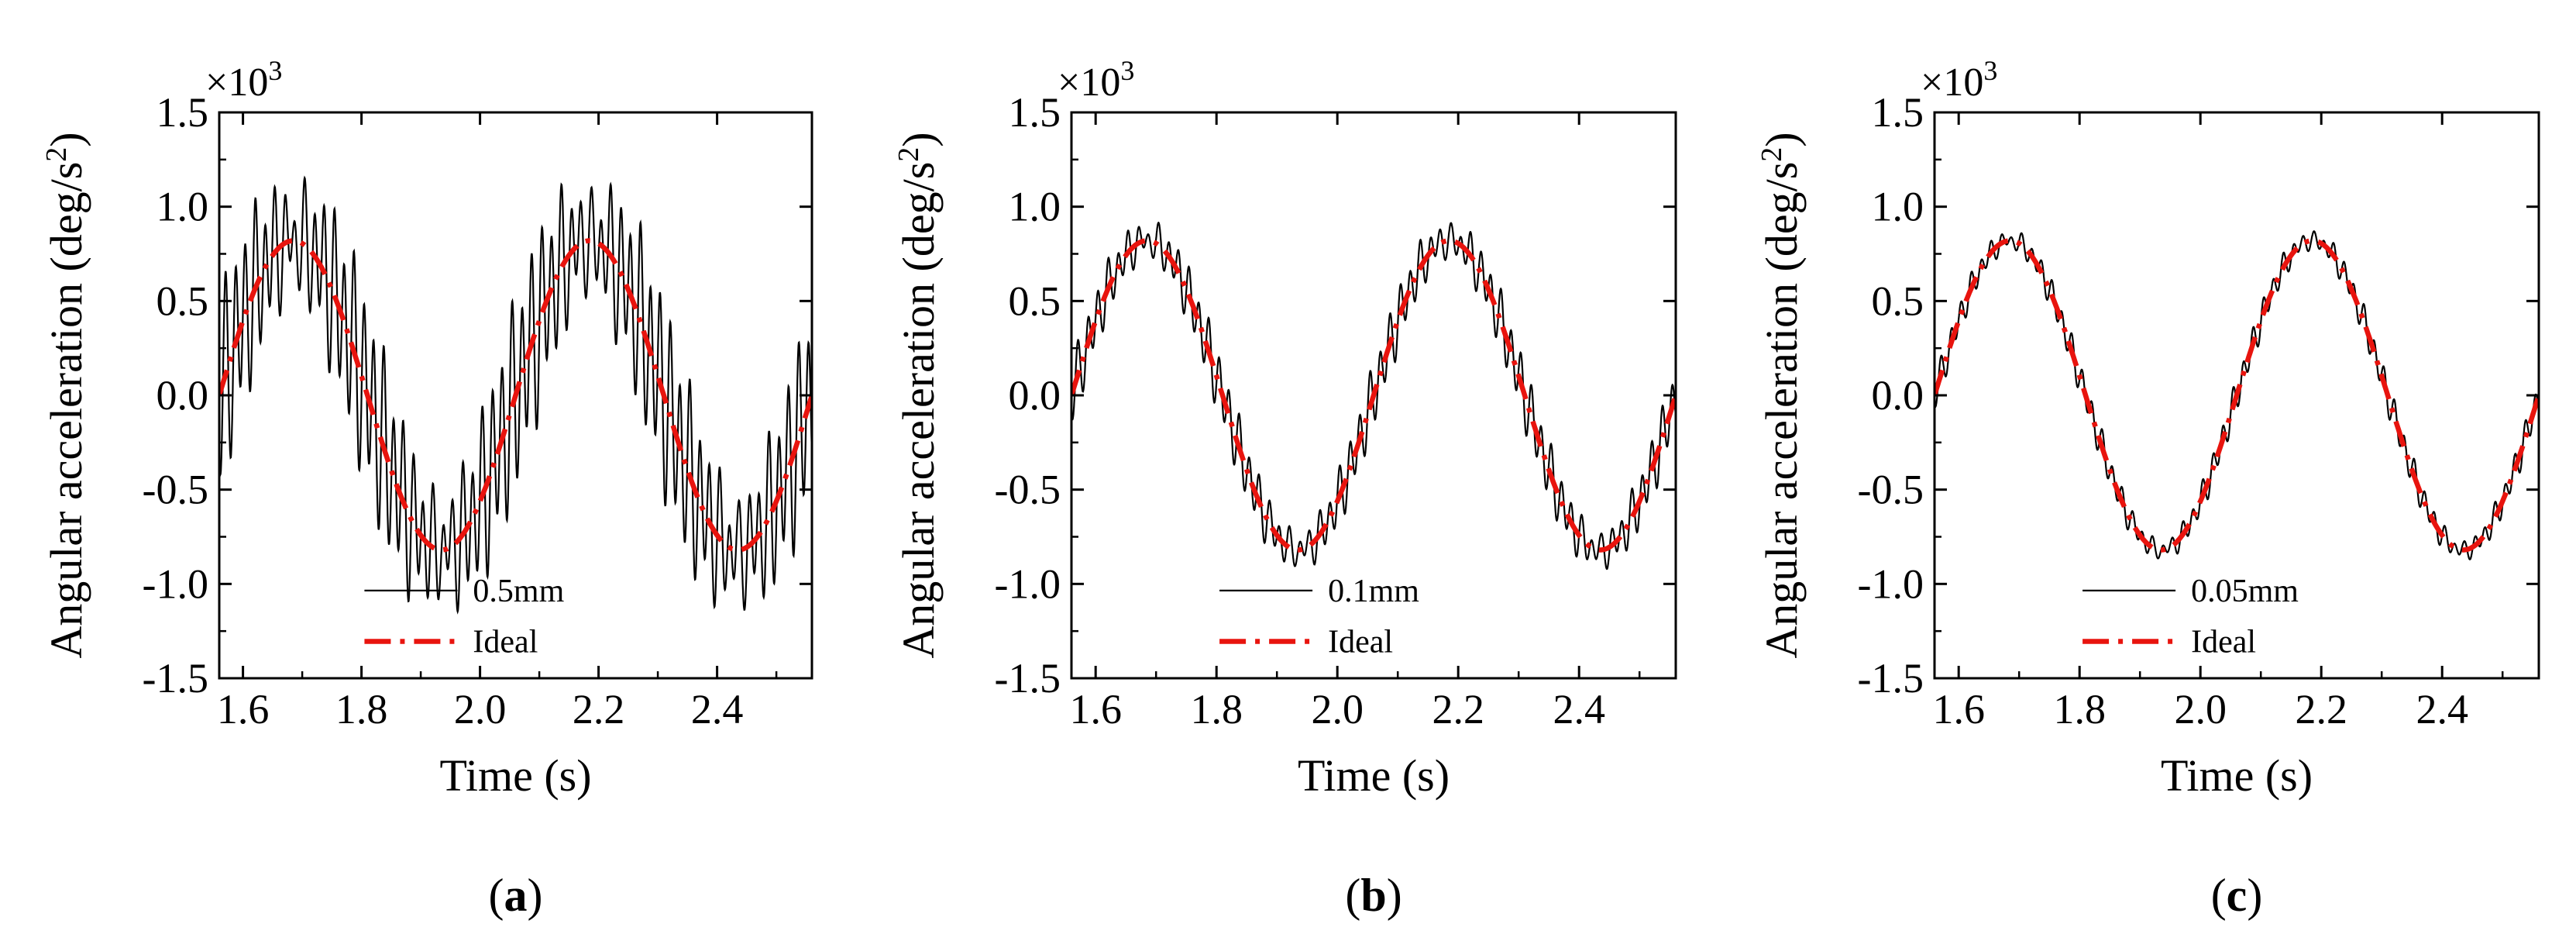 This screenshot has width=2576, height=941. Describe the element at coordinates (518, 591) in the screenshot. I see `legend-label-measured: 0.5mm` at that location.